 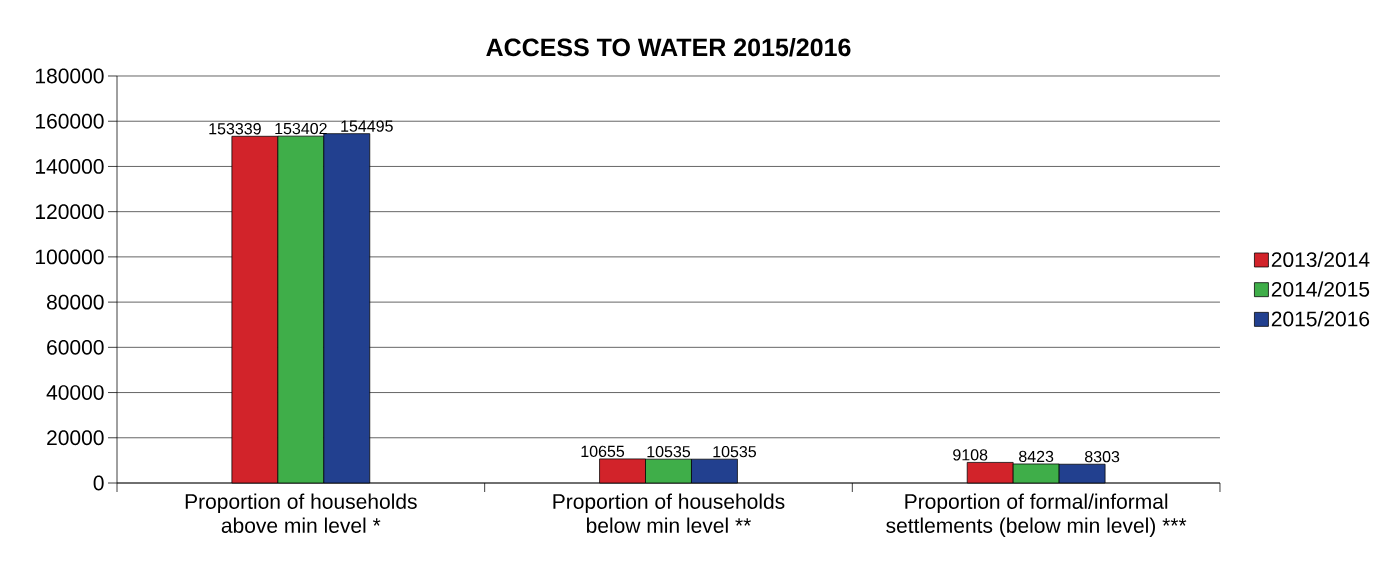 I want to click on data-label: 154495, so click(x=367, y=126).